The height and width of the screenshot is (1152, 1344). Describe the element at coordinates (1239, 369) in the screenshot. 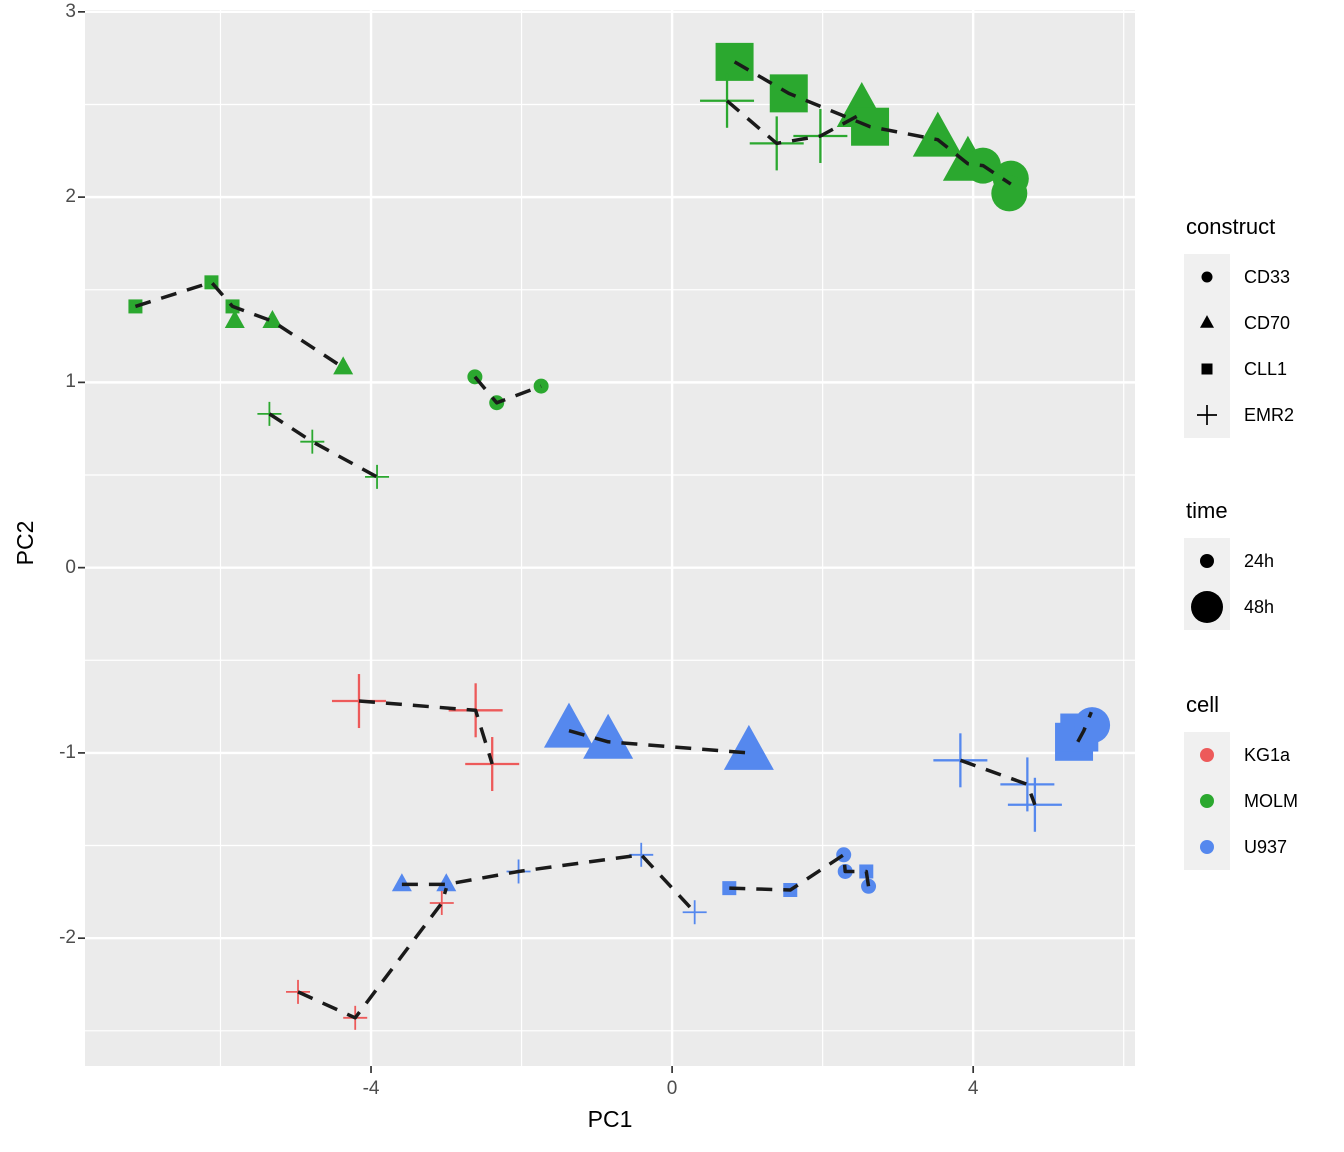

I see `legend-item-cll1: CLL1` at that location.